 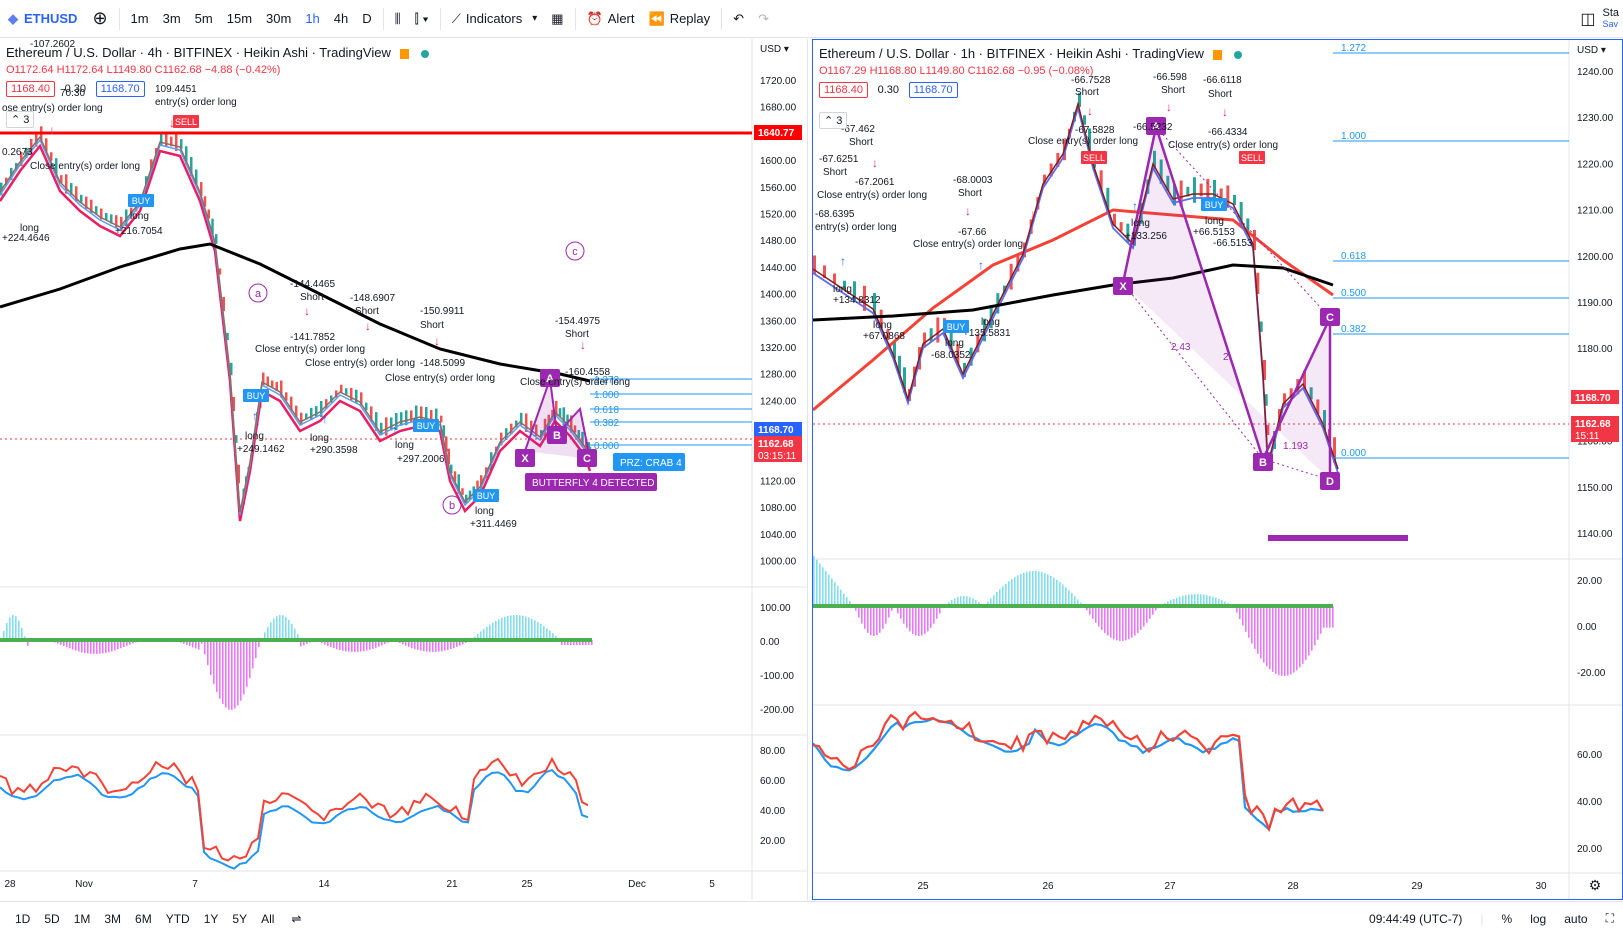 What do you see at coordinates (875, 182) in the screenshot?
I see `trade-annotation: -67.2061` at bounding box center [875, 182].